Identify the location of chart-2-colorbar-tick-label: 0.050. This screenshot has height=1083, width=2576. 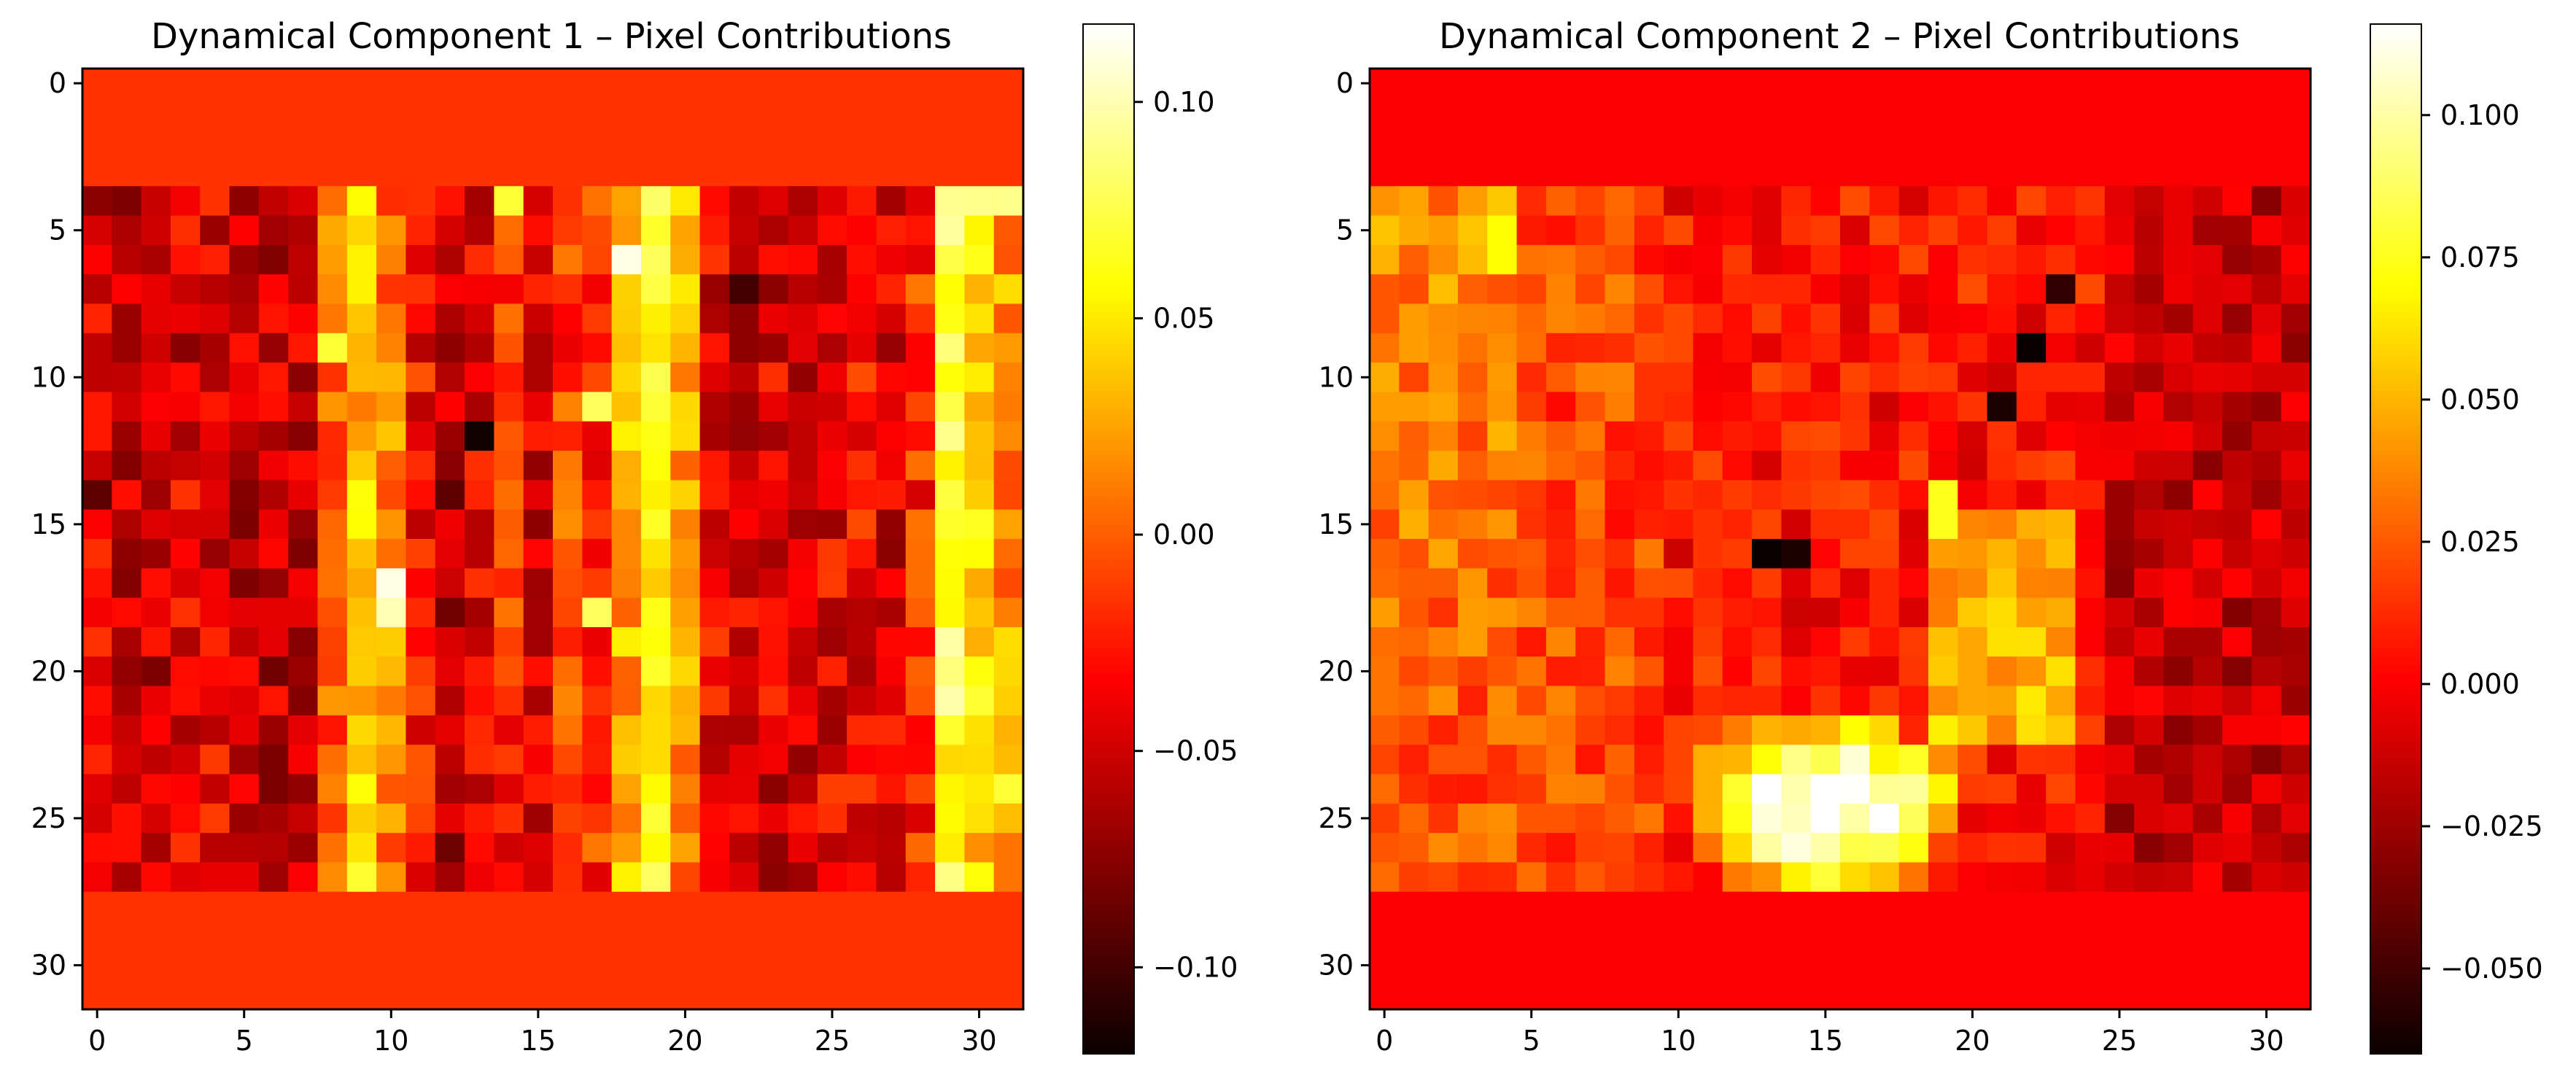
(2480, 400).